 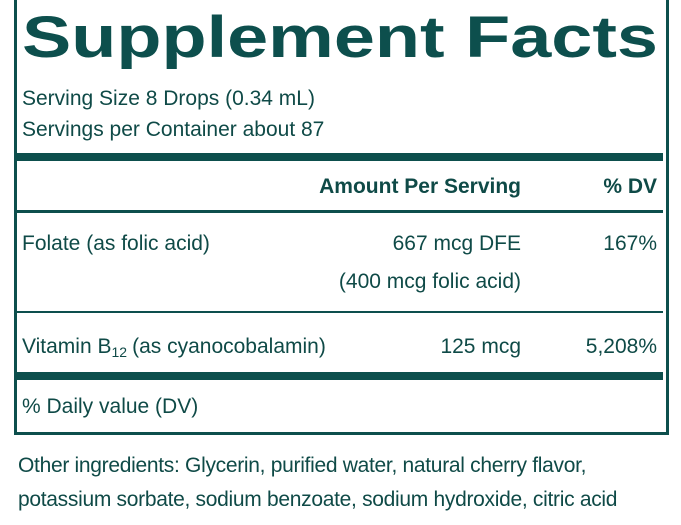 I want to click on amount: (400 mcg folic acid), so click(x=429, y=281).